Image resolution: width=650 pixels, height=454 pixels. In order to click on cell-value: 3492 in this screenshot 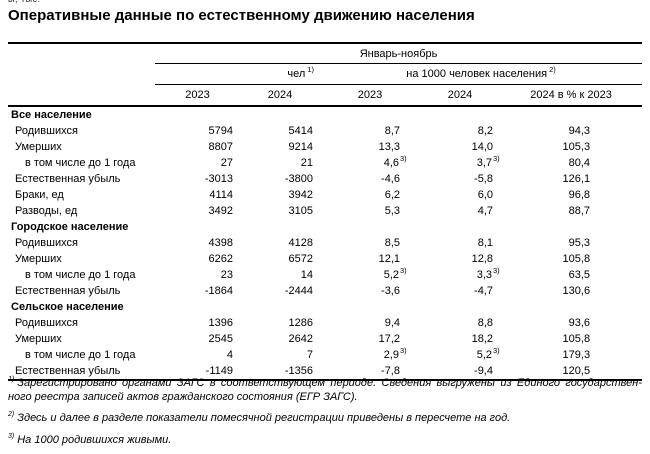, I will do `click(197, 211)`.